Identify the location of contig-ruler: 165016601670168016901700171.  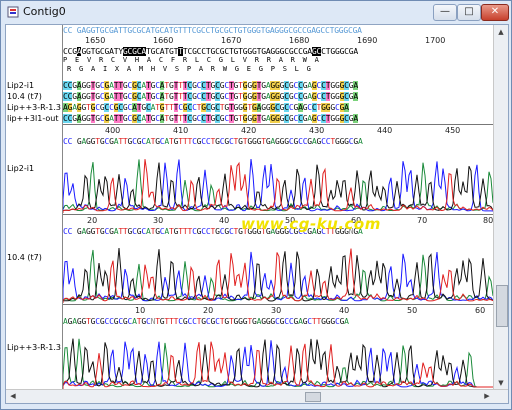
(278, 42).